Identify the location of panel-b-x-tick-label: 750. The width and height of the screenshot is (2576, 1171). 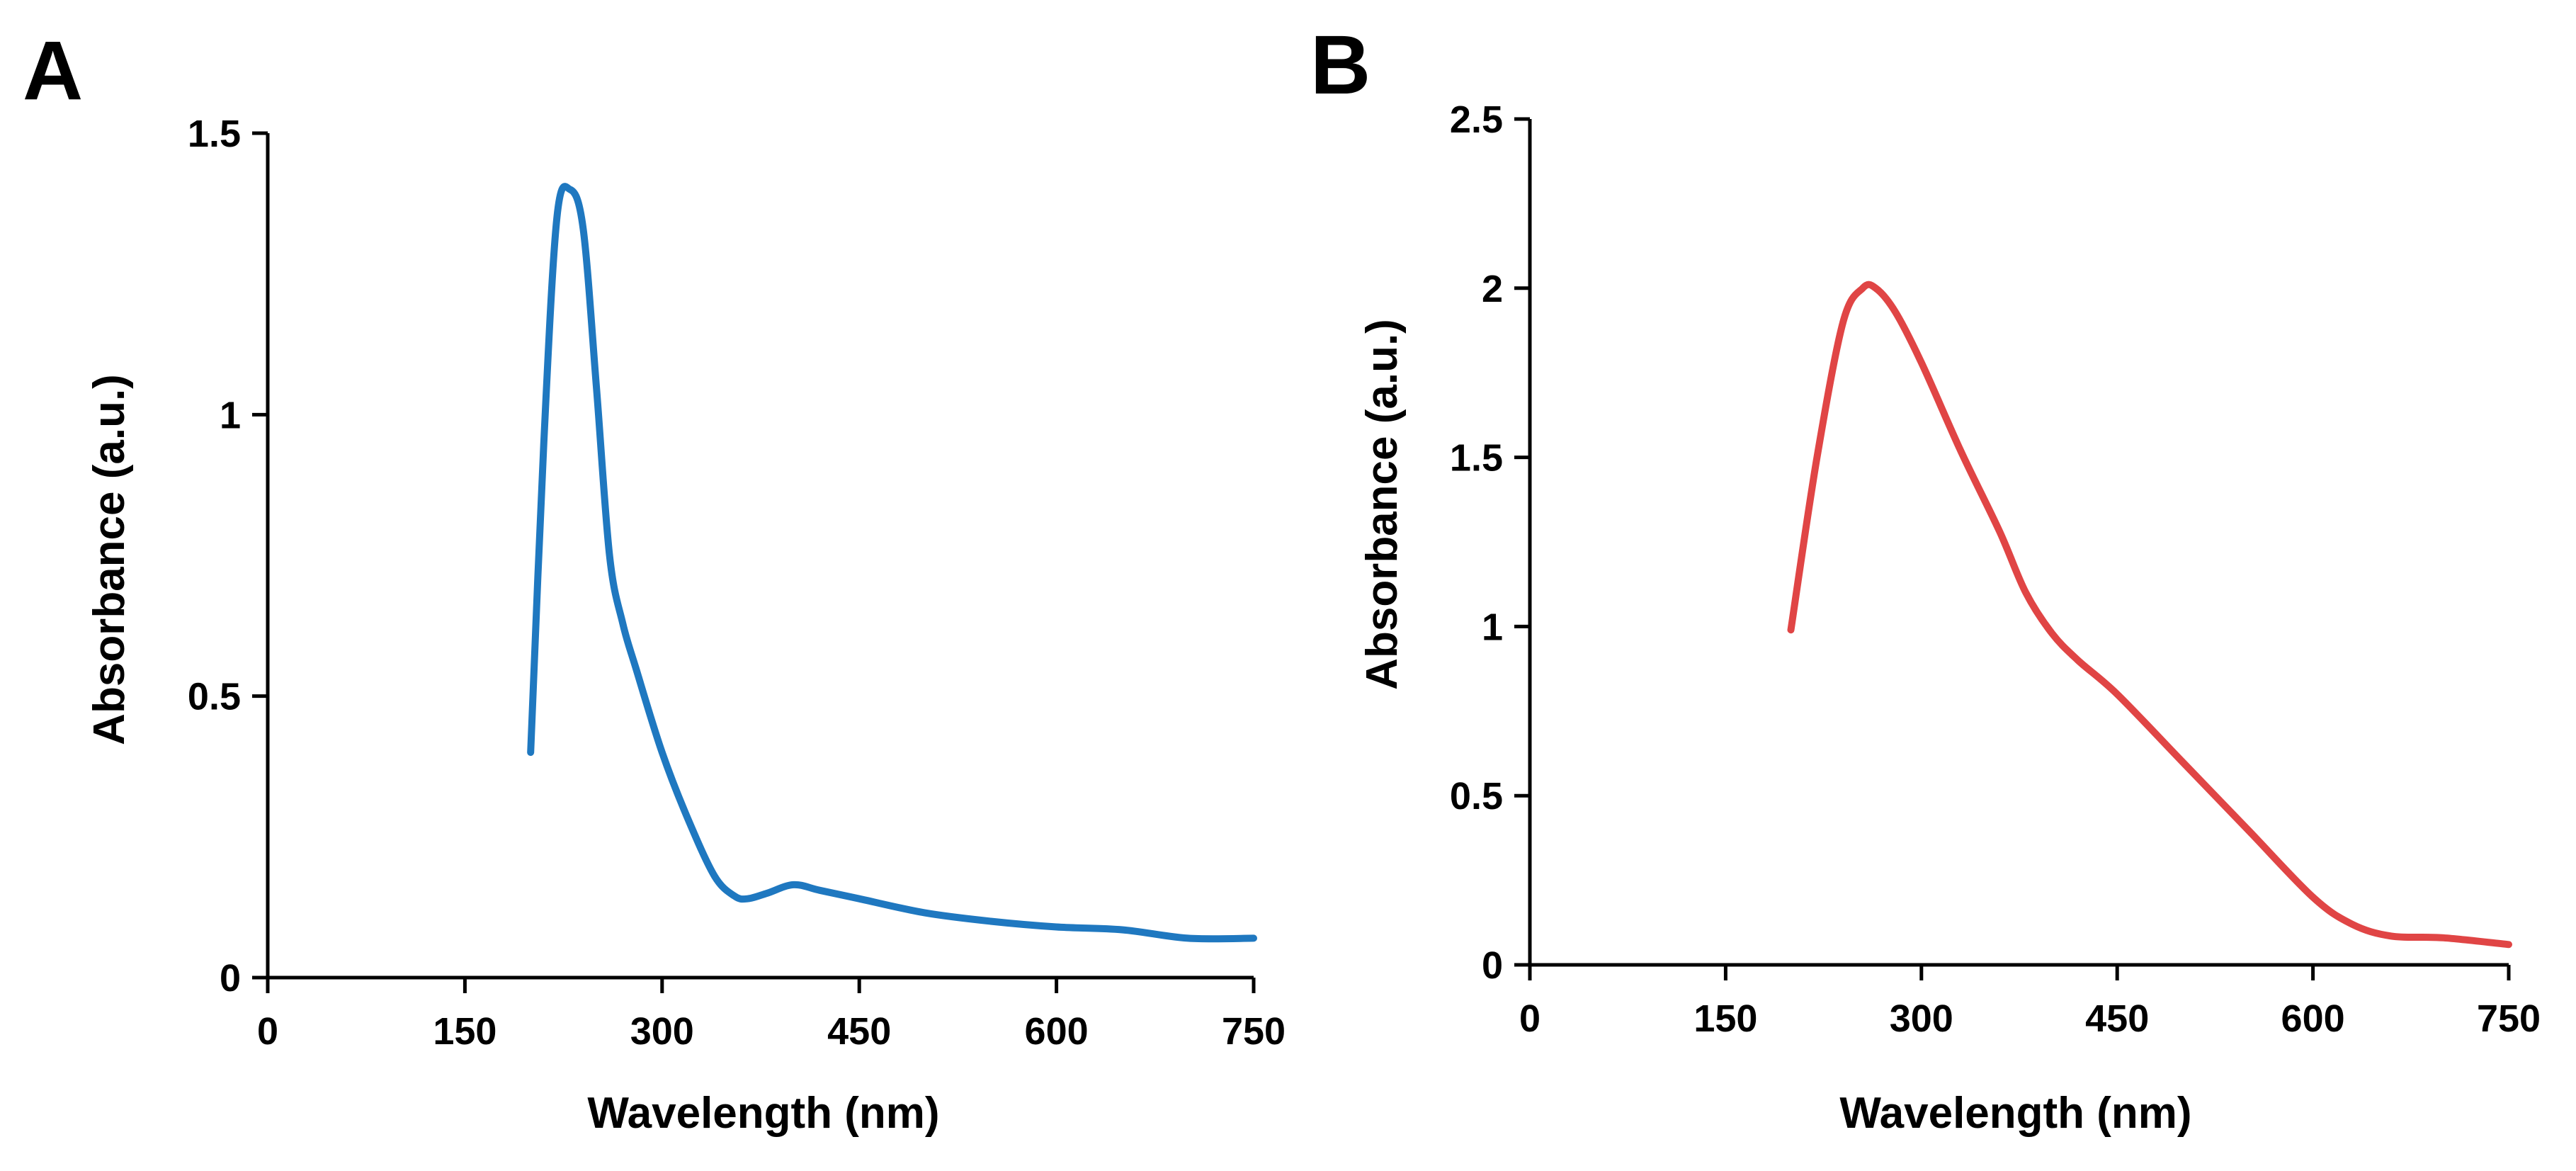
(2509, 1018).